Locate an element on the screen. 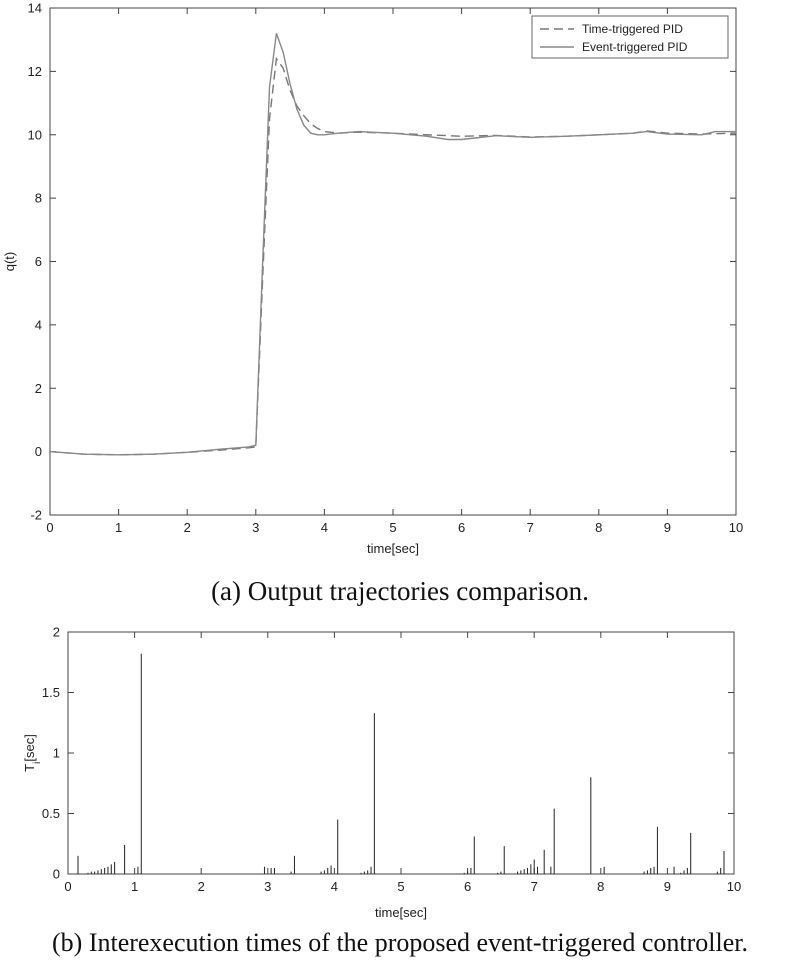 The height and width of the screenshot is (966, 800). y-tick-label: 4 is located at coordinates (38, 324).